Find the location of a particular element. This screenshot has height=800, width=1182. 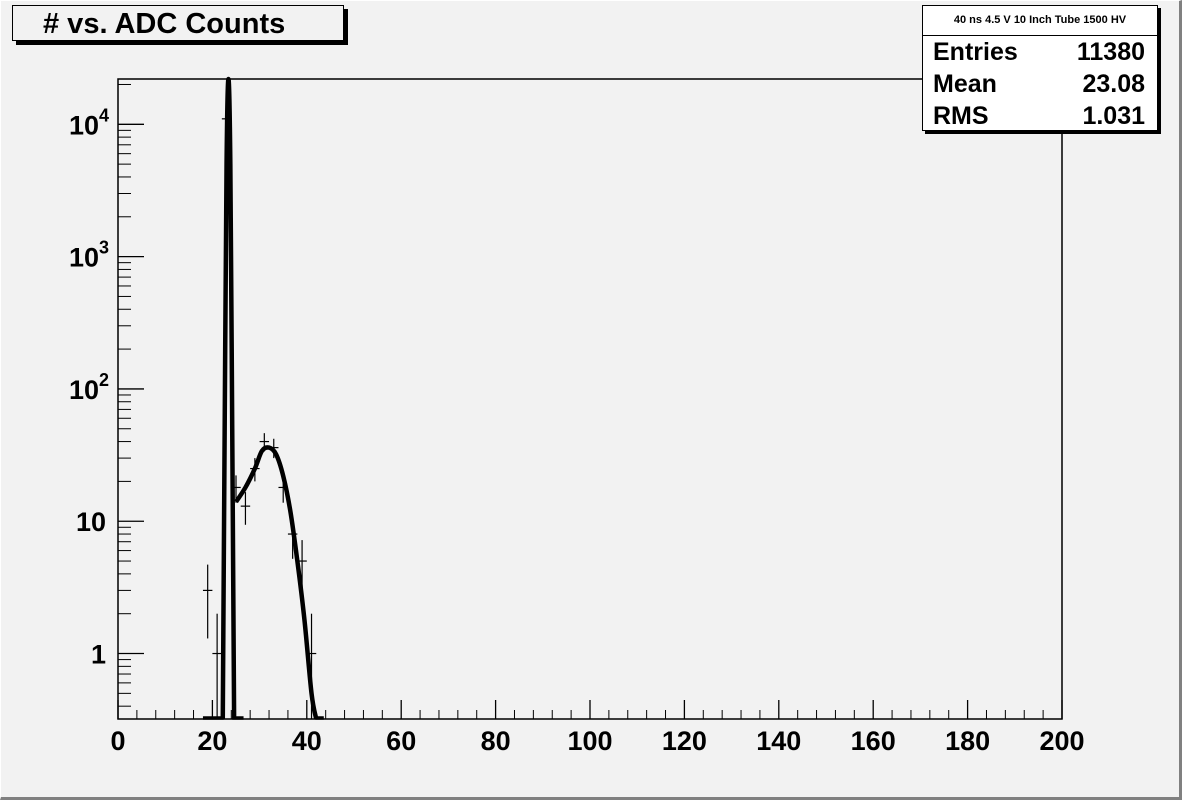

x-axis-ticks: 0 20 40 60 80 100 120 140 160 180 200 is located at coordinates (597, 728).